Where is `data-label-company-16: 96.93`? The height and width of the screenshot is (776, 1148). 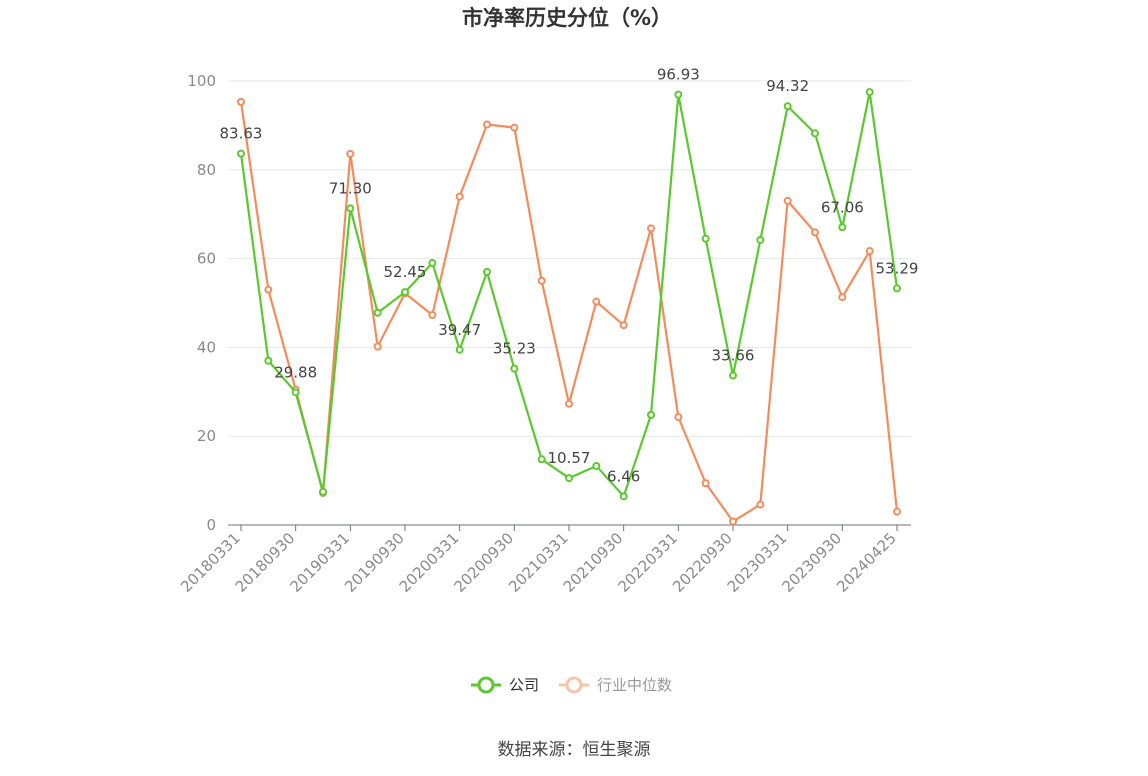 data-label-company-16: 96.93 is located at coordinates (678, 75).